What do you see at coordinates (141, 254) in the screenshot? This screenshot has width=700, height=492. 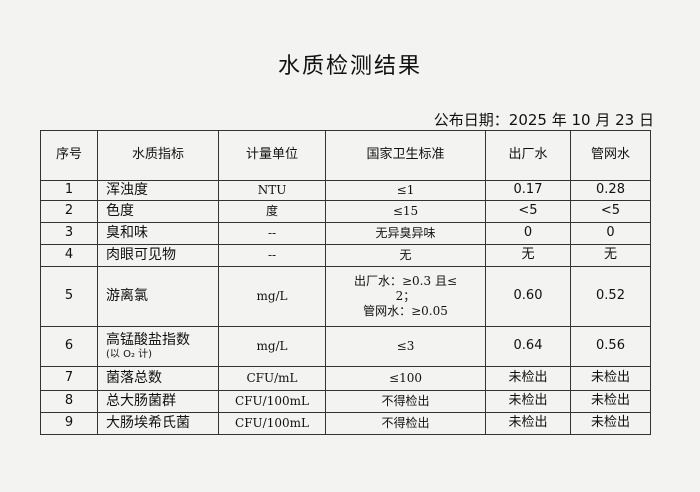 I see `item-name: 肉眼可见物` at bounding box center [141, 254].